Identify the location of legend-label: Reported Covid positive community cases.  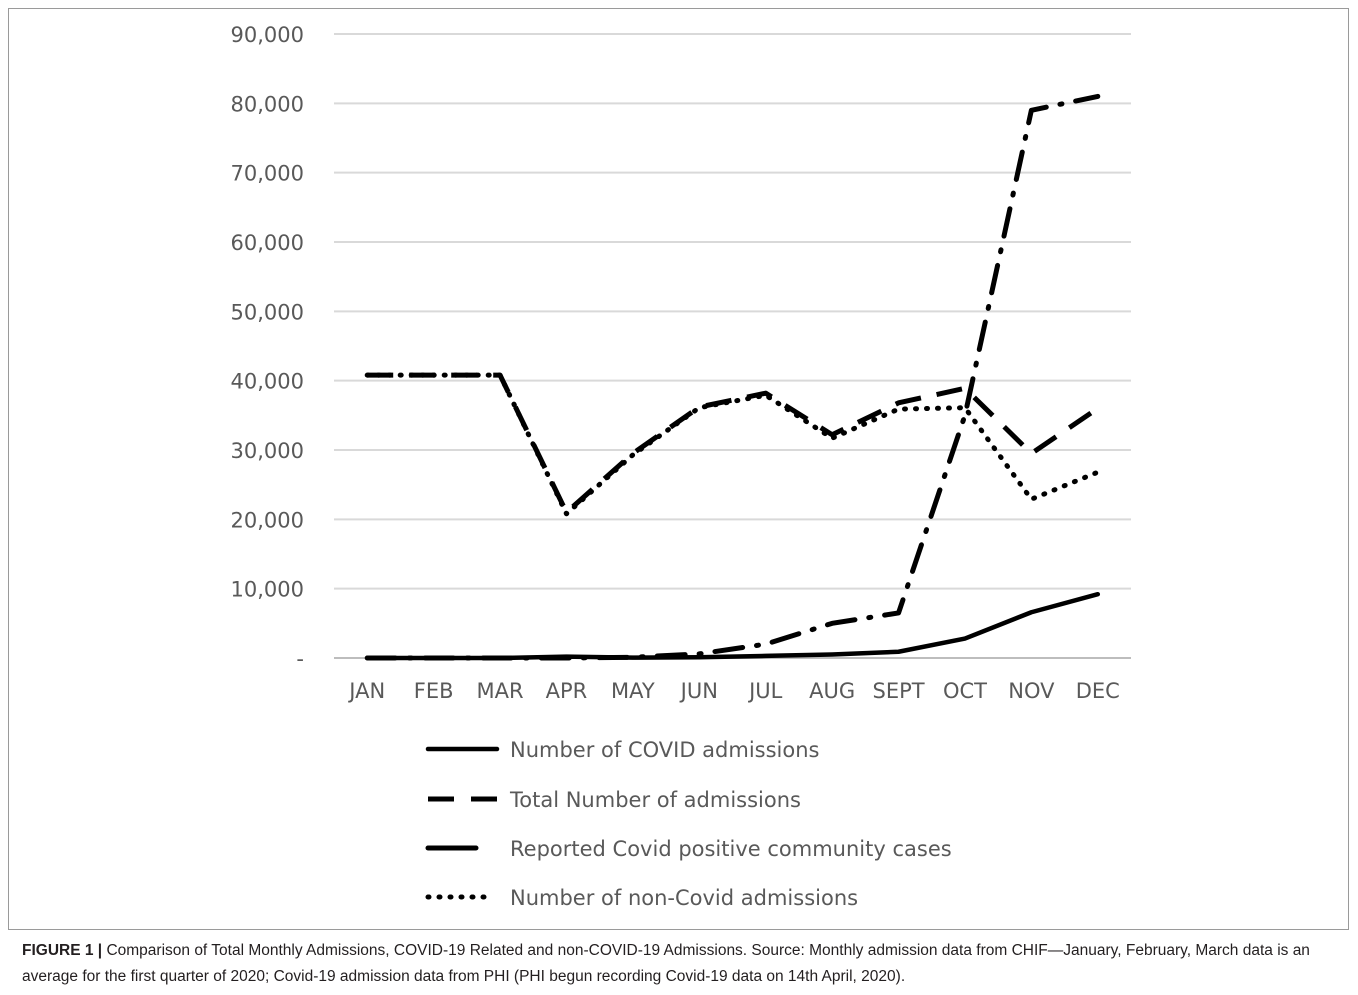
(731, 849).